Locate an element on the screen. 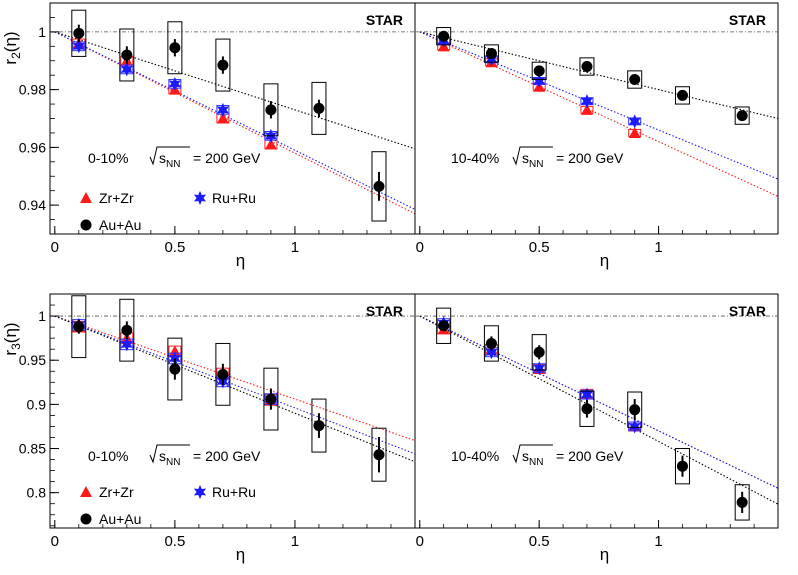 The height and width of the screenshot is (575, 798). y-tick-label: 0.98 is located at coordinates (32, 90).